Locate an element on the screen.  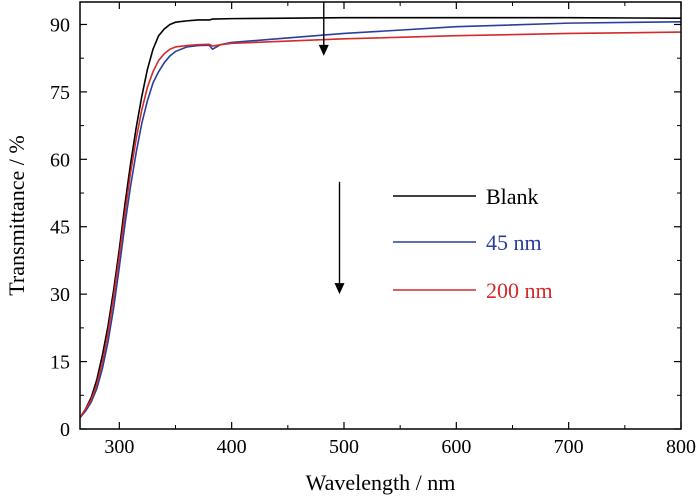
legend-label-0: Blank is located at coordinates (512, 196).